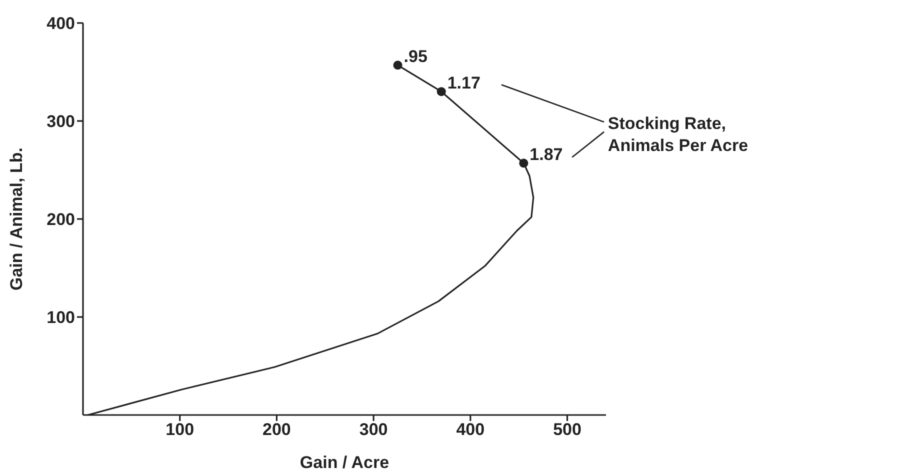 Image resolution: width=907 pixels, height=472 pixels. Describe the element at coordinates (60, 318) in the screenshot. I see `y-tick-label: 100` at that location.